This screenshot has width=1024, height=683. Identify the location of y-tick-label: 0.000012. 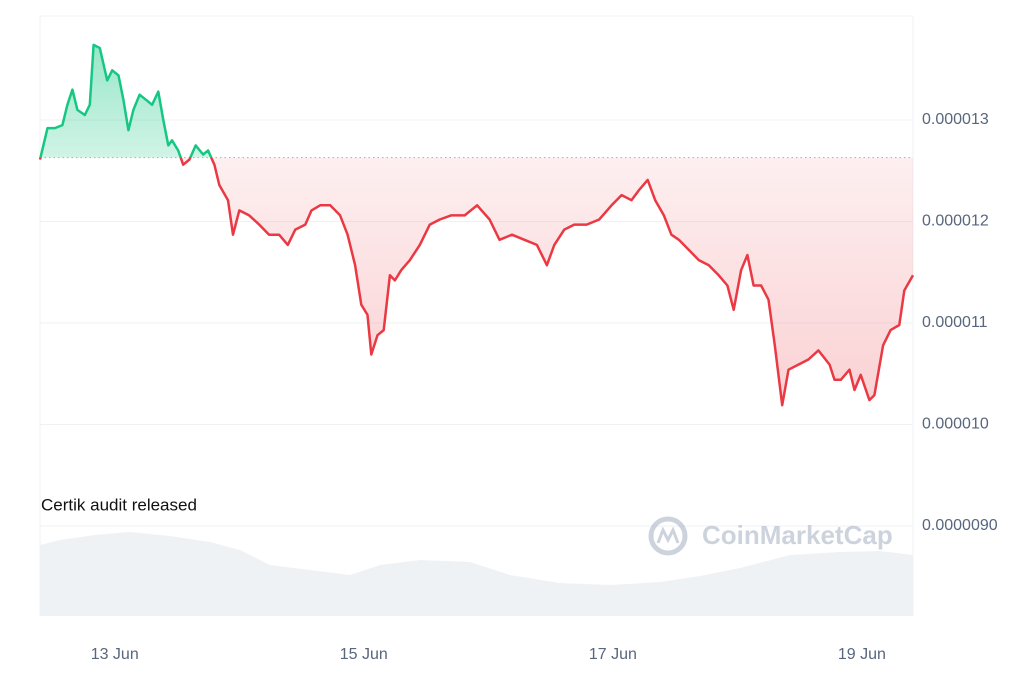
(955, 221).